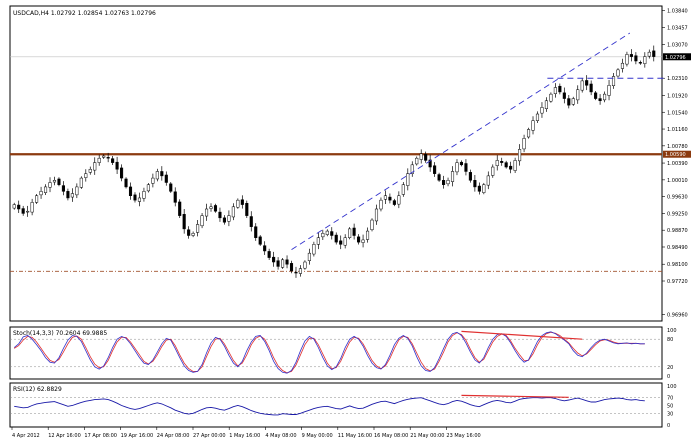  Describe the element at coordinates (677, 214) in the screenshot. I see `price-label: 0.99250` at that location.